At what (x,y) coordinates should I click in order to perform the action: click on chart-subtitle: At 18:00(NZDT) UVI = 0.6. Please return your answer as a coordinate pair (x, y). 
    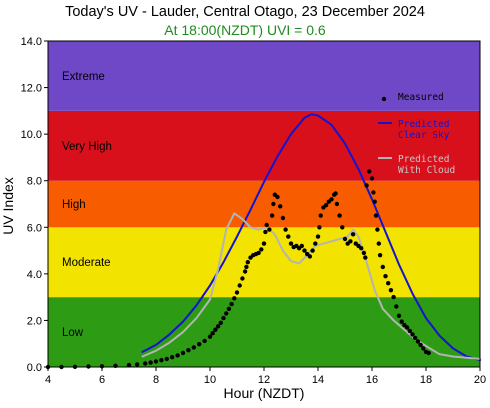
    Looking at the image, I should click on (245, 30).